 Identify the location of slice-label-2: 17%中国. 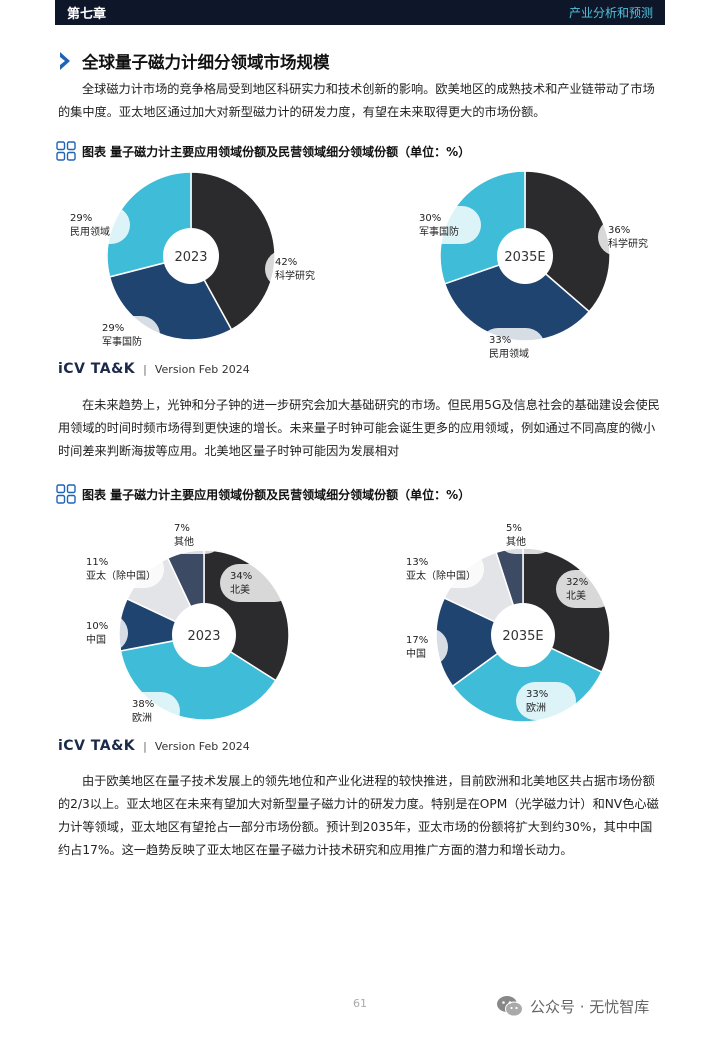
(422, 647).